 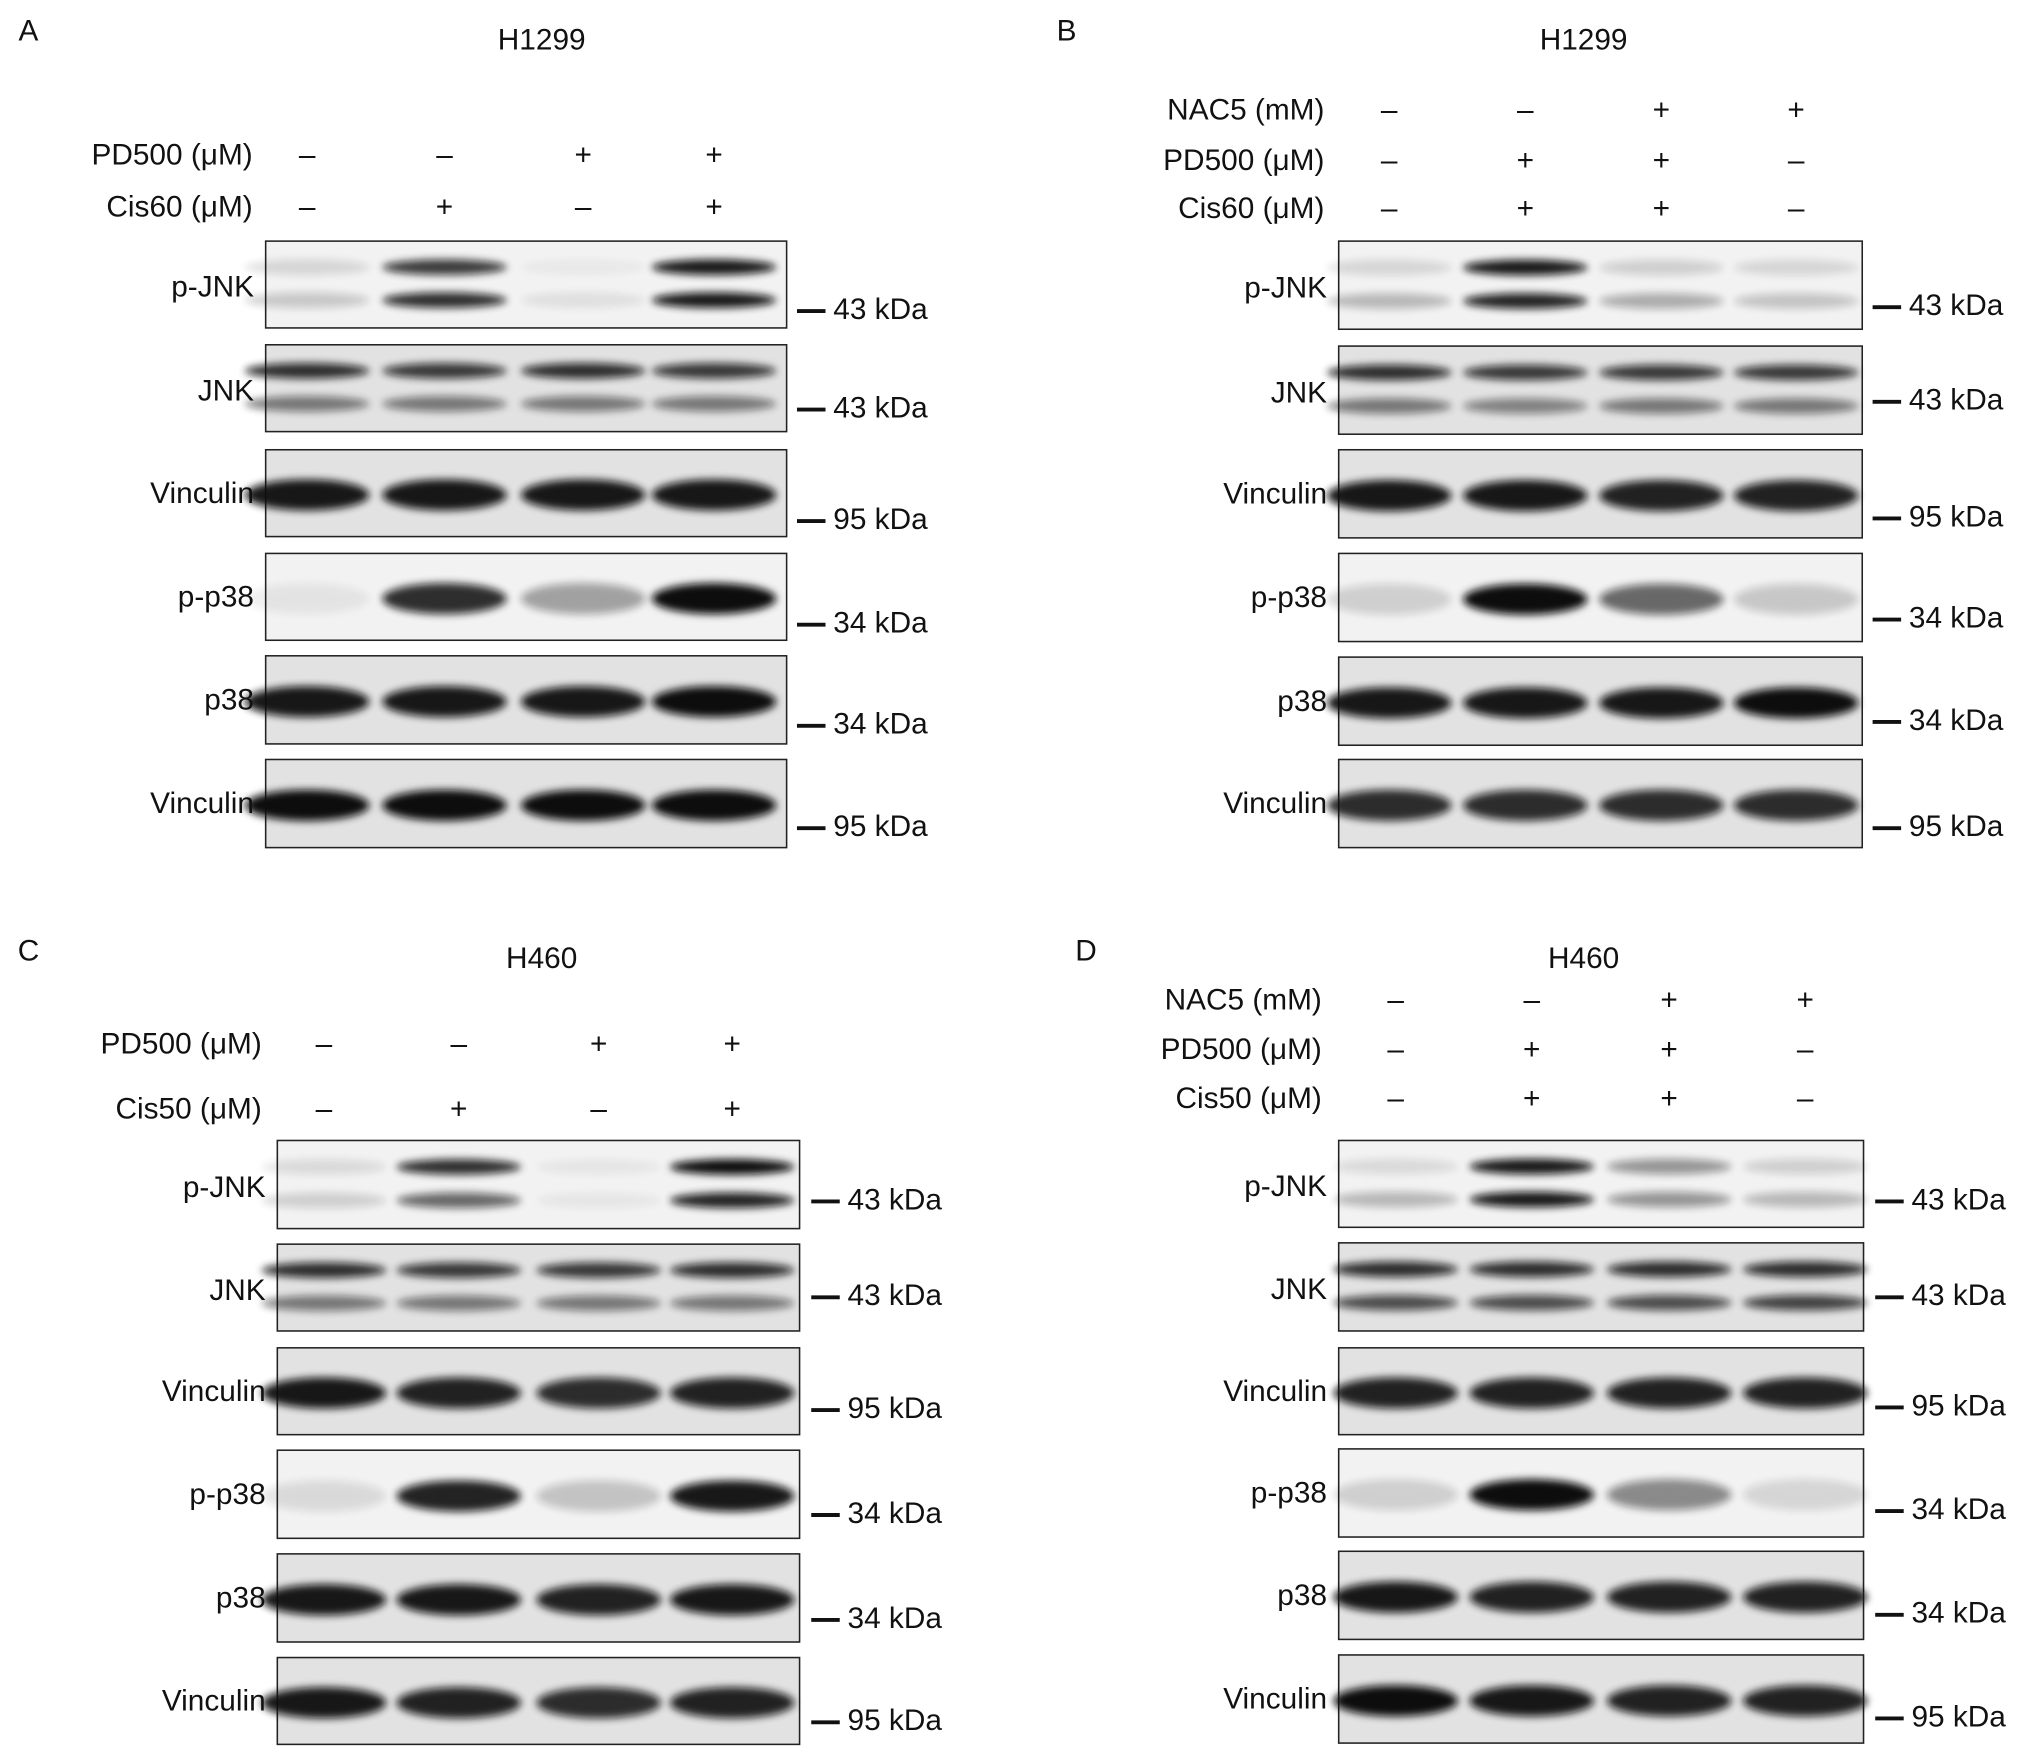 I want to click on blot-label: p-p38, so click(x=216, y=596).